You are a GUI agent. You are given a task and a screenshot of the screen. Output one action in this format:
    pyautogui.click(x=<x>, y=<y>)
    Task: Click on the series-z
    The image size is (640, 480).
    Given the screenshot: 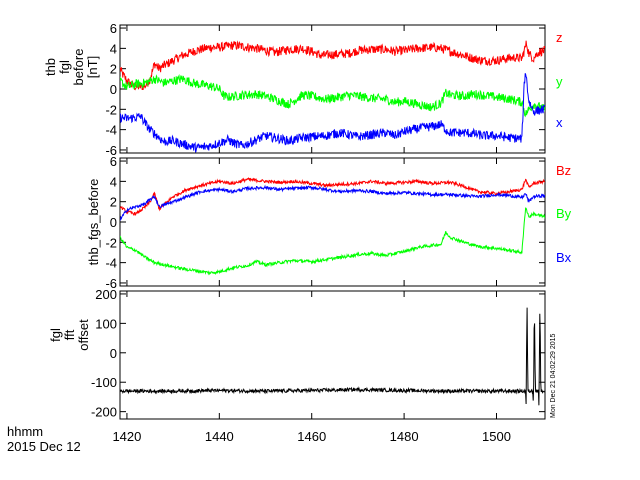 What is the action you would take?
    pyautogui.click(x=332, y=65)
    